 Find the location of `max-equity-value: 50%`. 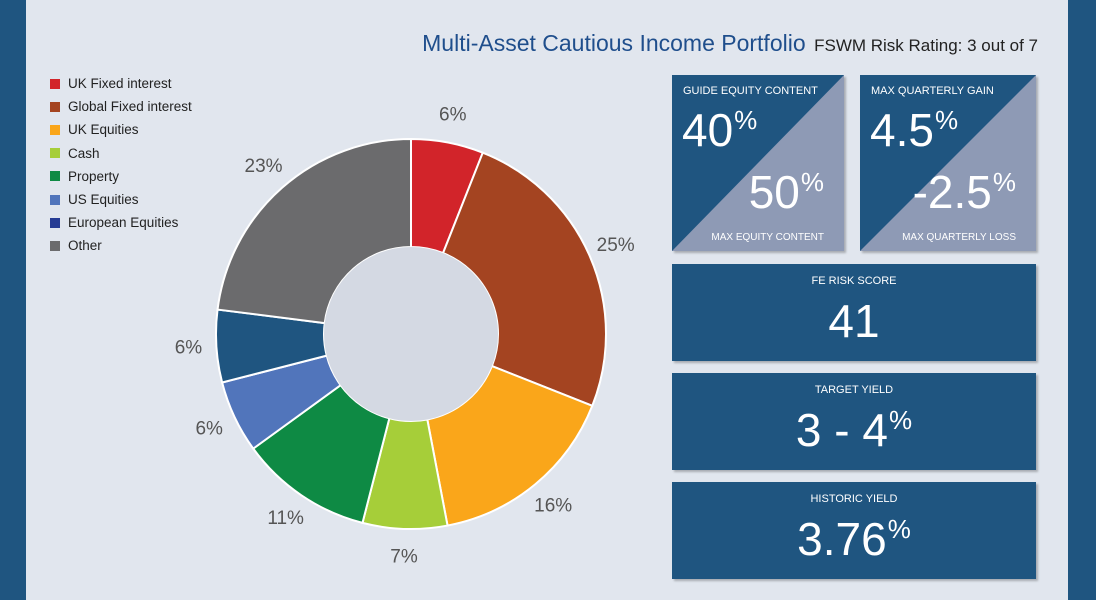

max-equity-value: 50% is located at coordinates (786, 192).